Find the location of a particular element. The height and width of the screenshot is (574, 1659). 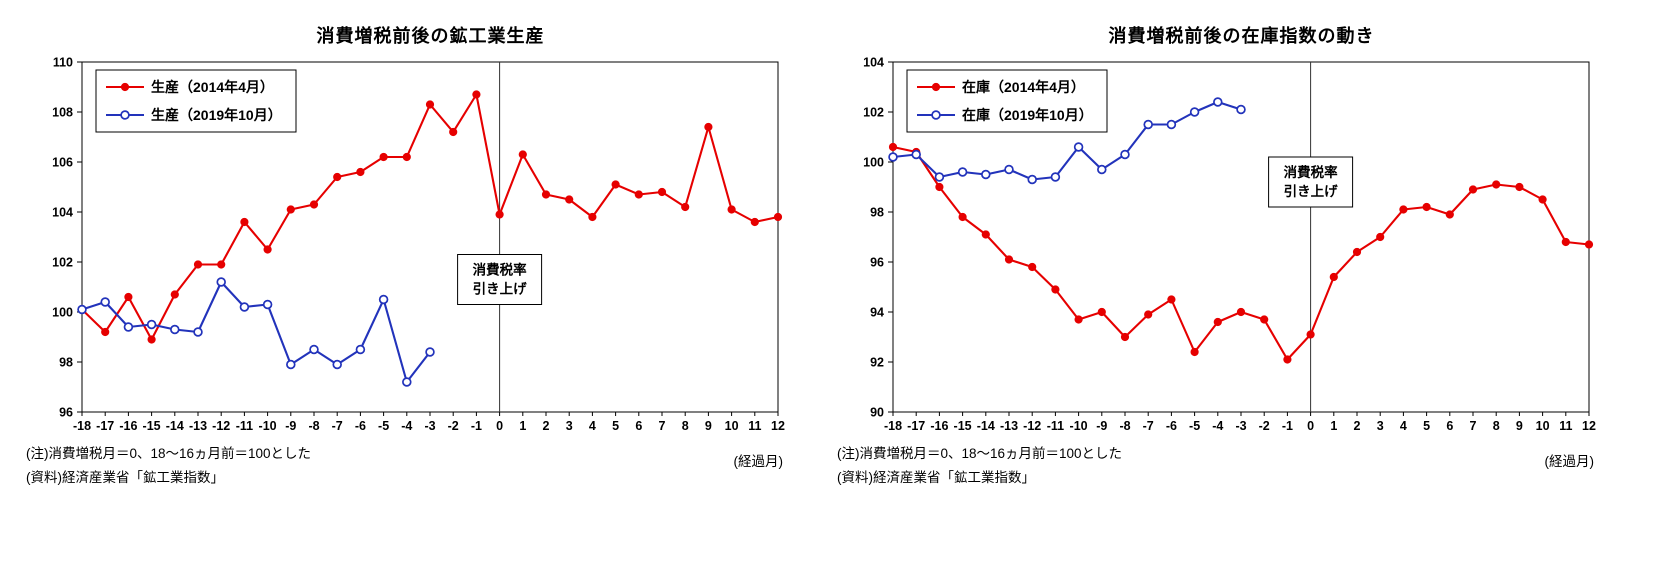

note-source-production: (資料)経済産業省「鉱工業指数」 is located at coordinates (125, 477).